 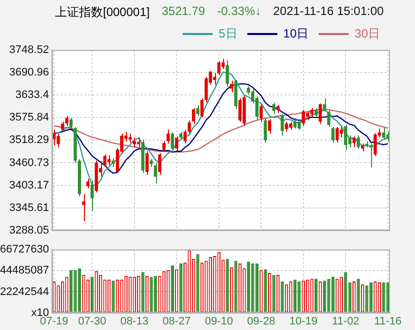 I want to click on y-tick-label: 3288.05, so click(x=29, y=230).